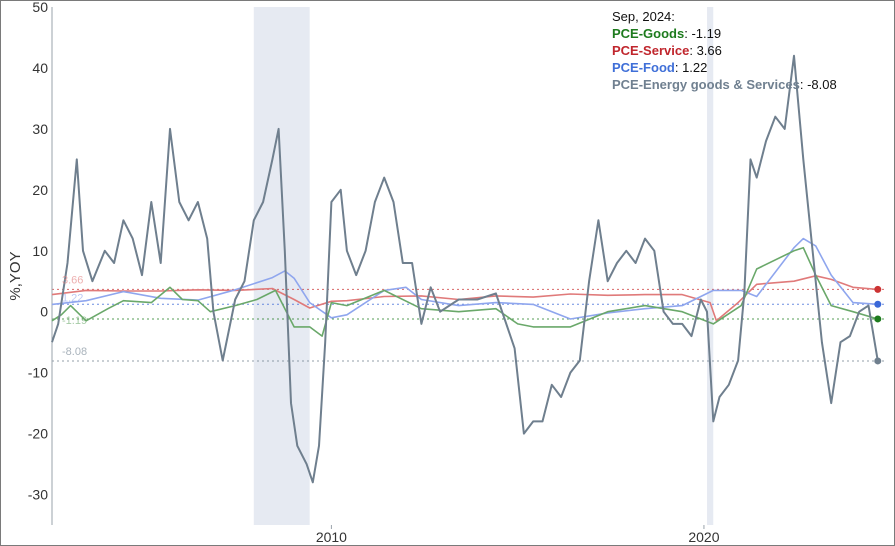  I want to click on legend-value: 1.22, so click(695, 67).